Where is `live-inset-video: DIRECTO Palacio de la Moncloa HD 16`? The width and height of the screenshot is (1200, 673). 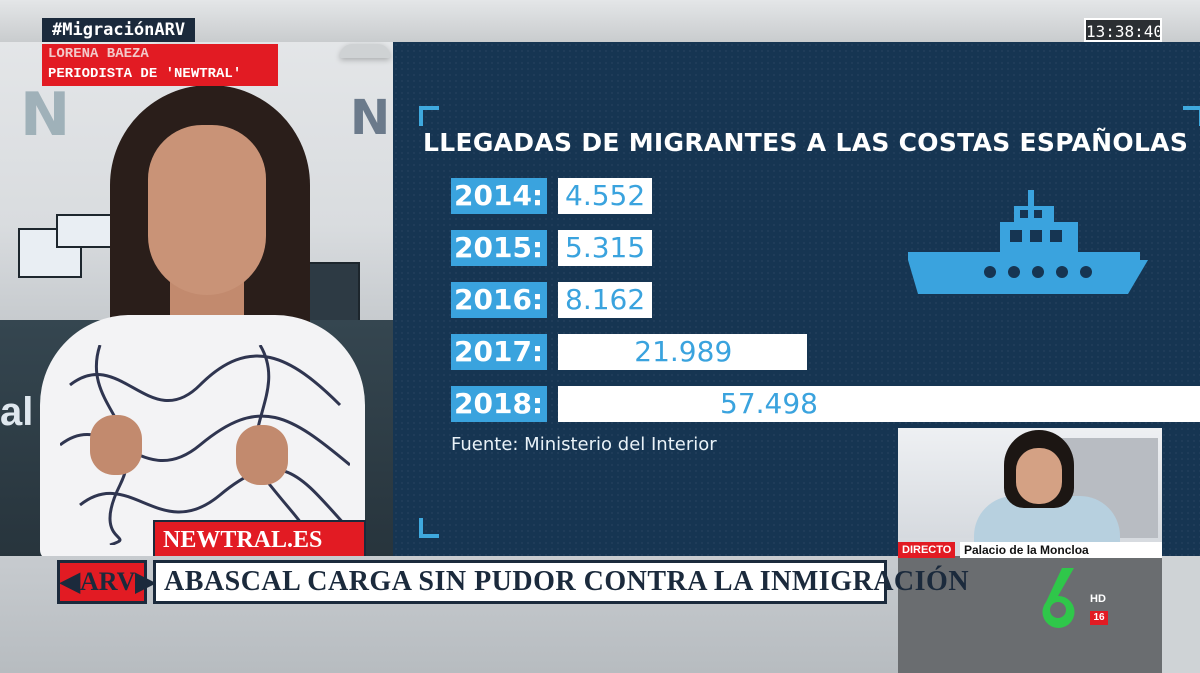
live-inset-video: DIRECTO Palacio de la Moncloa HD 16 is located at coordinates (1030, 550).